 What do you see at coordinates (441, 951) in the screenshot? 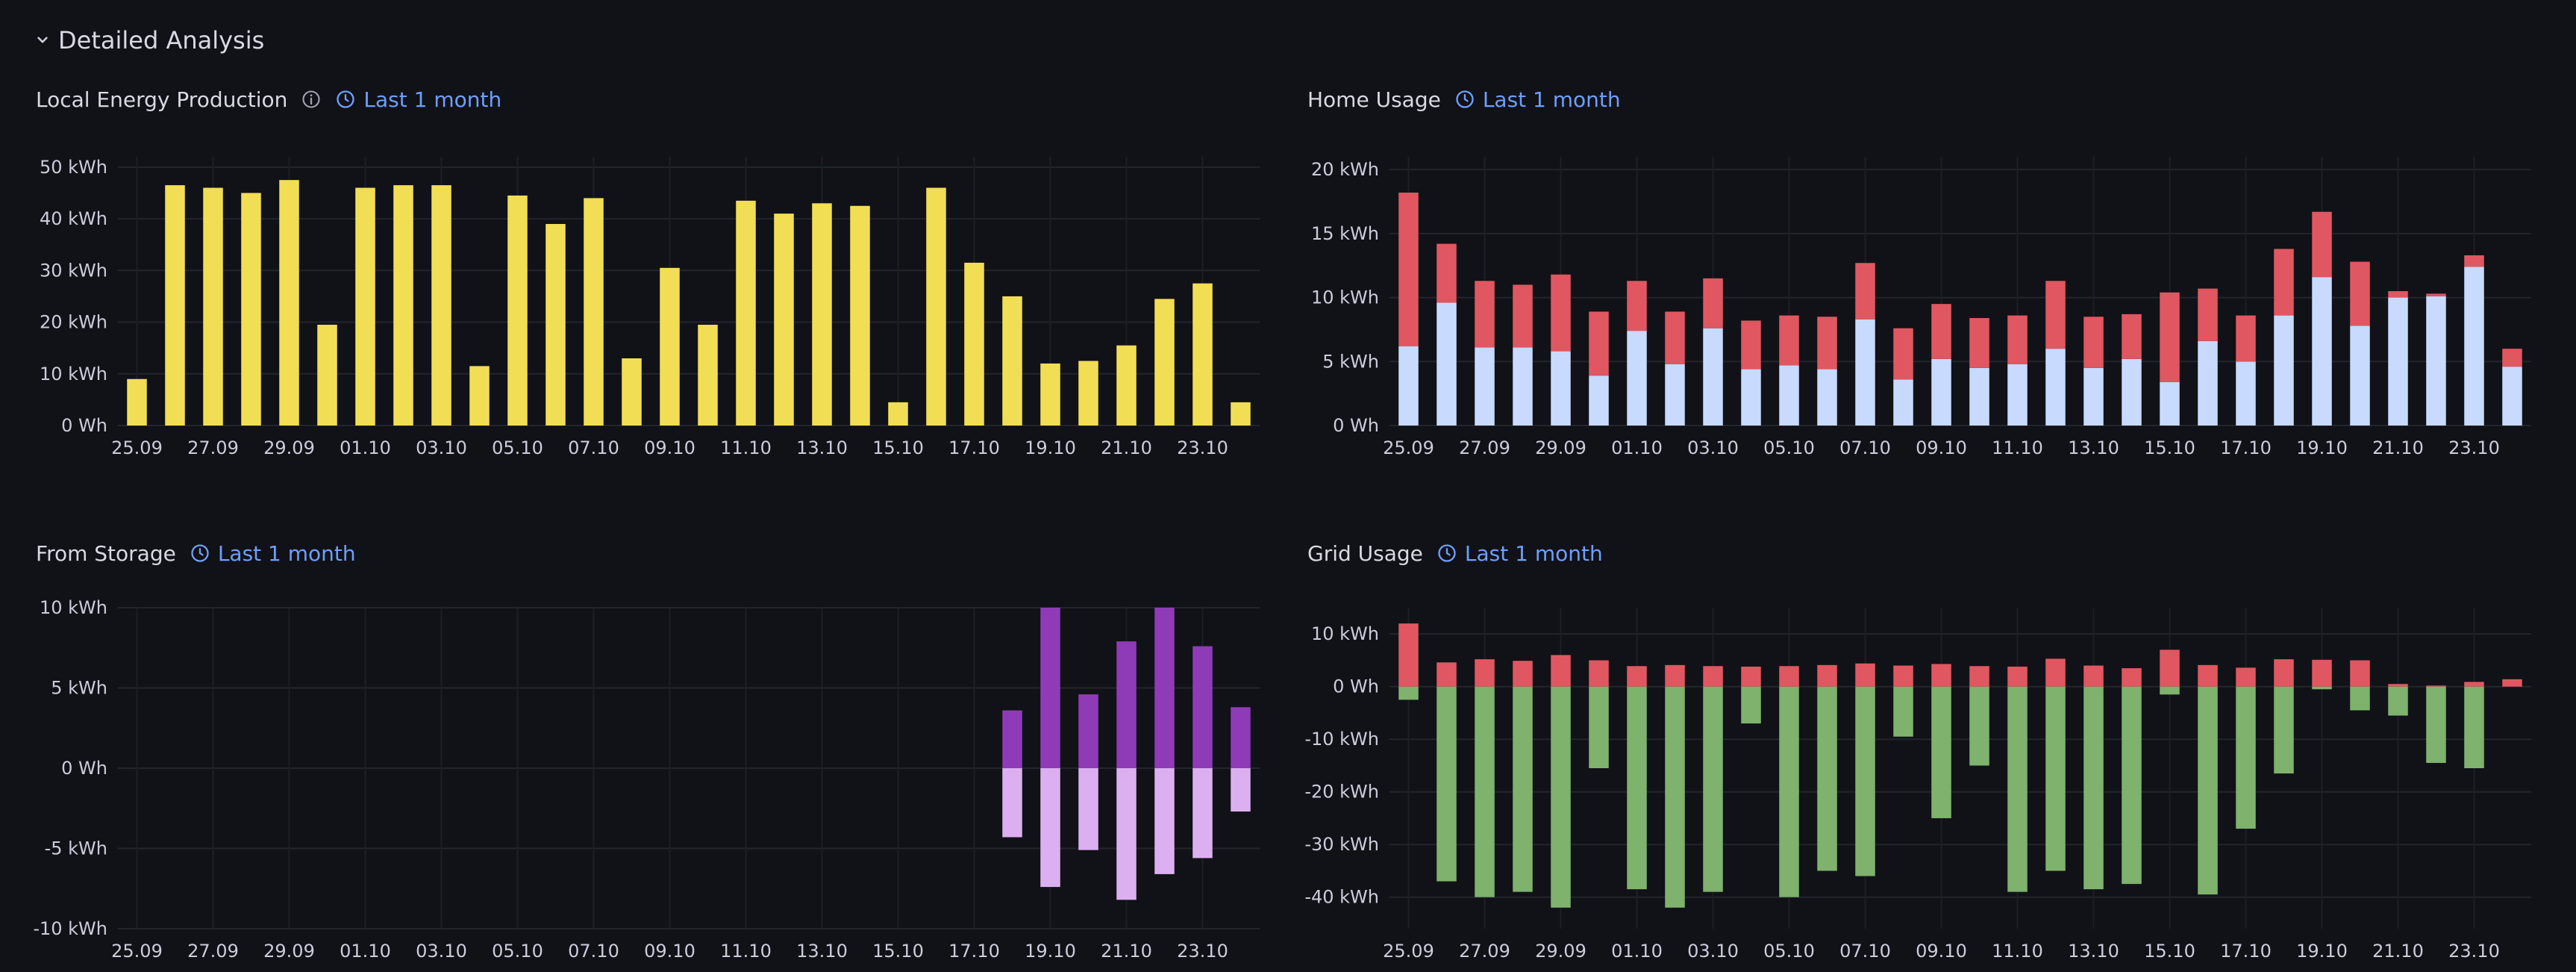
I see `x-tick-label: 03.10` at bounding box center [441, 951].